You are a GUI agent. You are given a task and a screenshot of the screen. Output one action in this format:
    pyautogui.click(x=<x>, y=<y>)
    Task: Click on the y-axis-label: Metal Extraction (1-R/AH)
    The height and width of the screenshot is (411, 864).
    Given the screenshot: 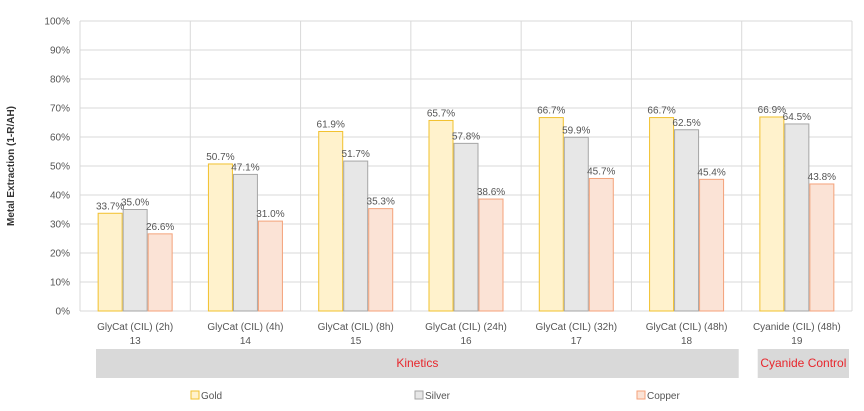 What is the action you would take?
    pyautogui.click(x=11, y=166)
    